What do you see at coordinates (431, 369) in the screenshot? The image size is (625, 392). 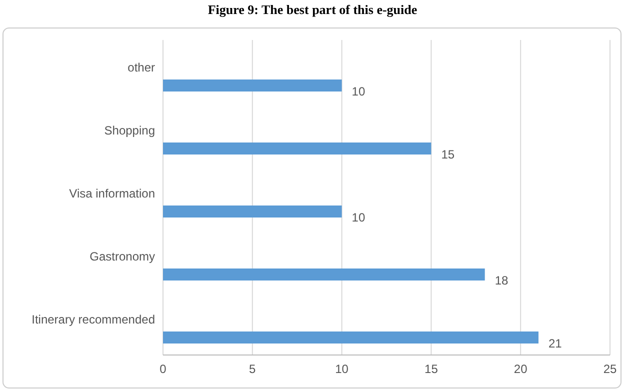 I see `x-tick-label: 15` at bounding box center [431, 369].